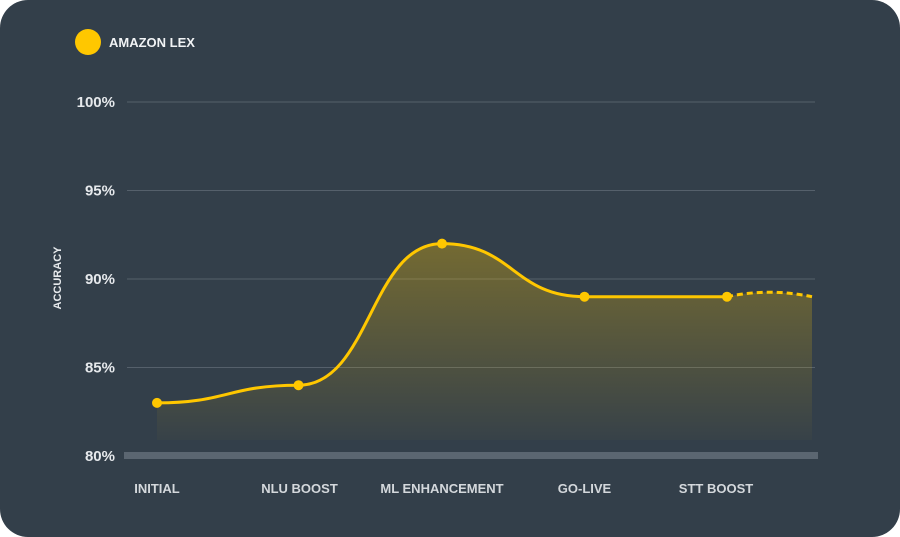  What do you see at coordinates (716, 488) in the screenshot?
I see `x-tick-label: STT BOOST` at bounding box center [716, 488].